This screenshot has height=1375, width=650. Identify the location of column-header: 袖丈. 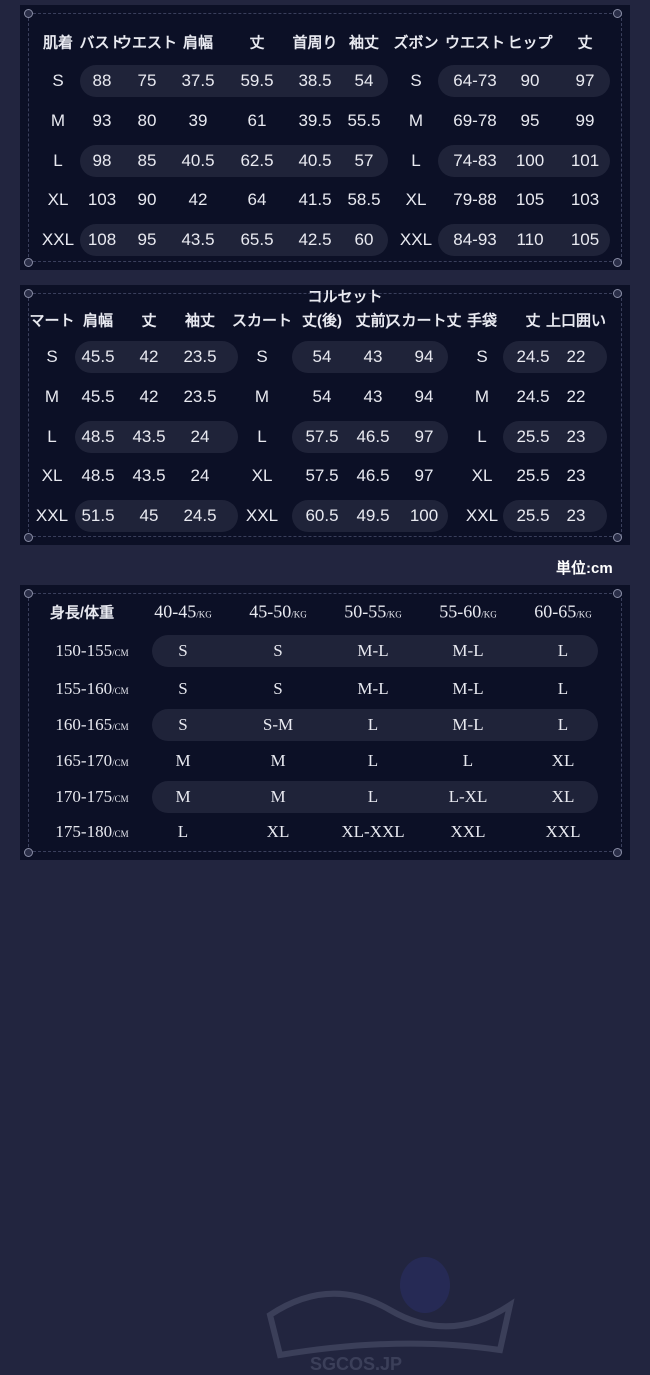
(200, 321).